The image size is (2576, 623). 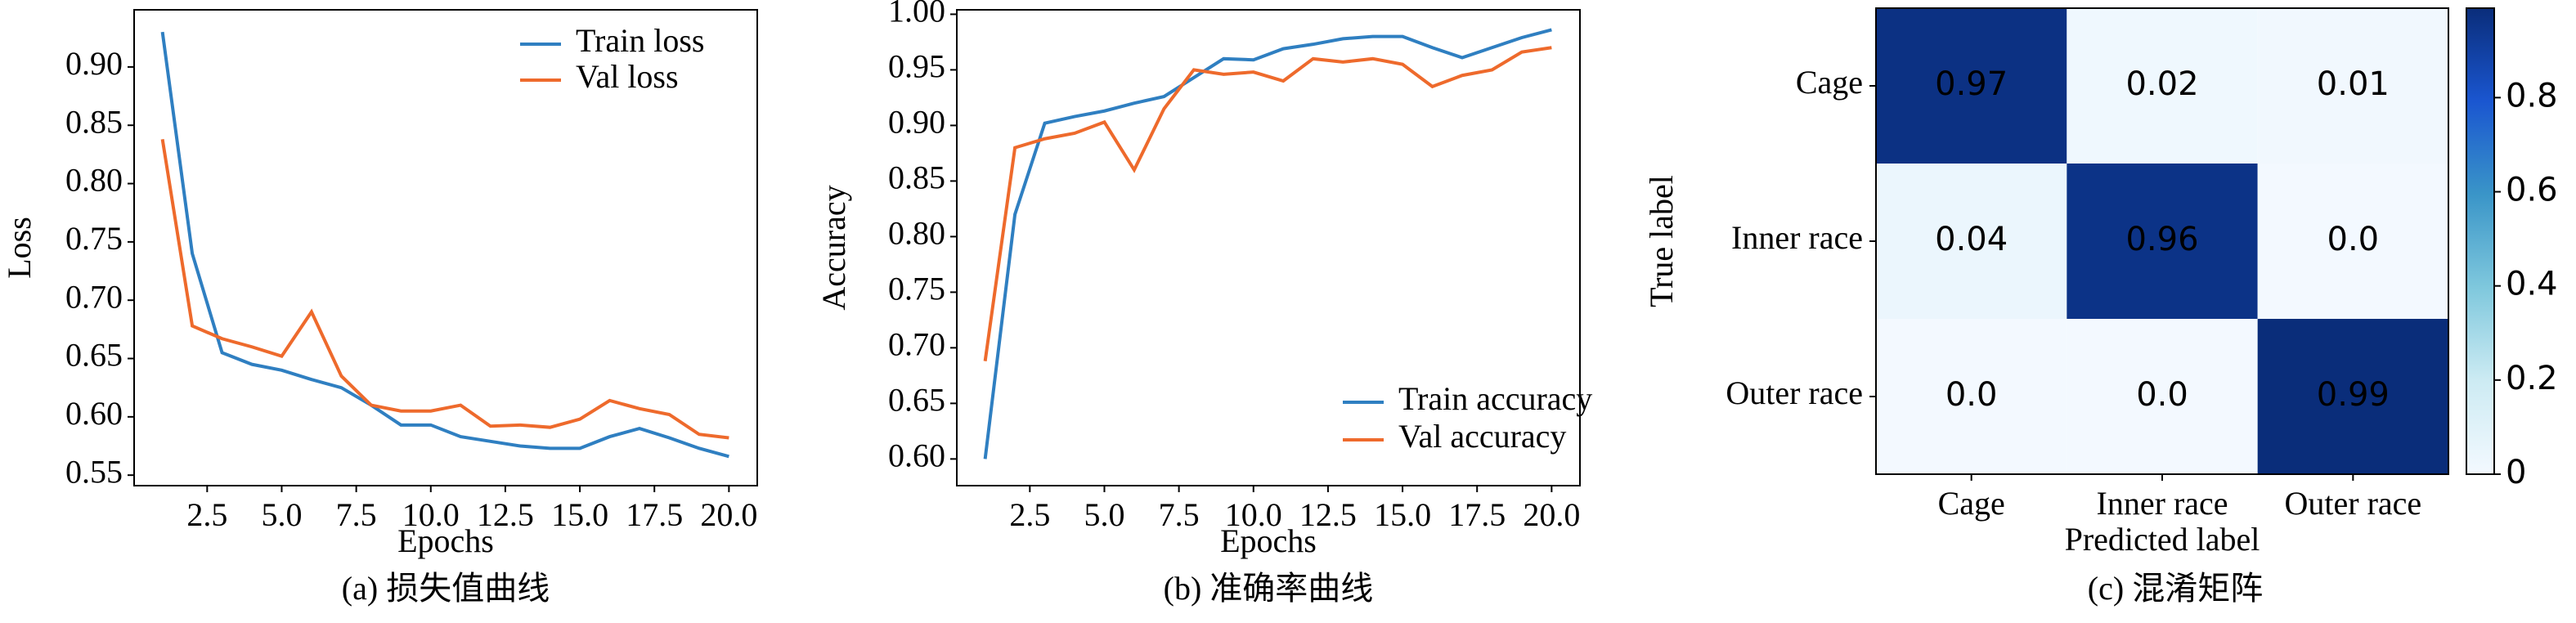 I want to click on y-tick-label: Outer race, so click(x=1794, y=392).